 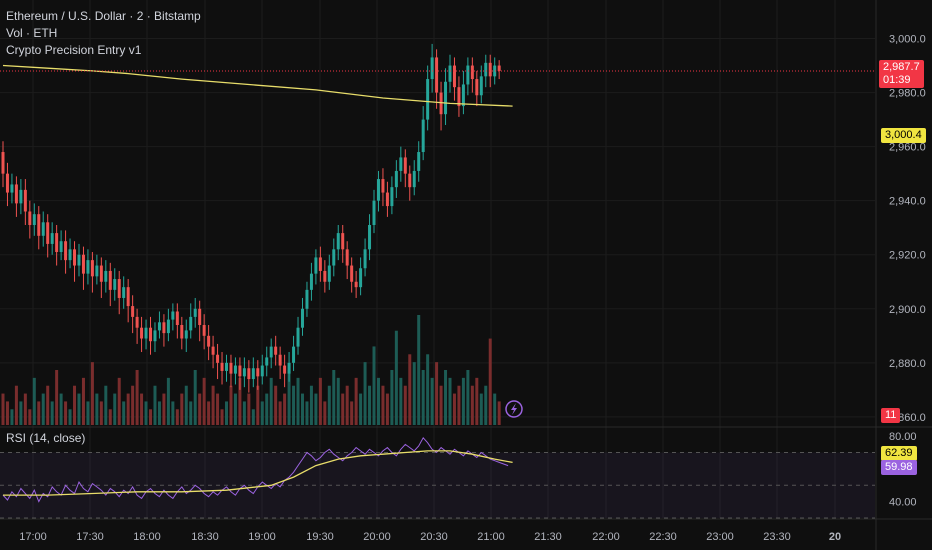 I want to click on time-tick-label: 17:00, so click(x=33, y=537).